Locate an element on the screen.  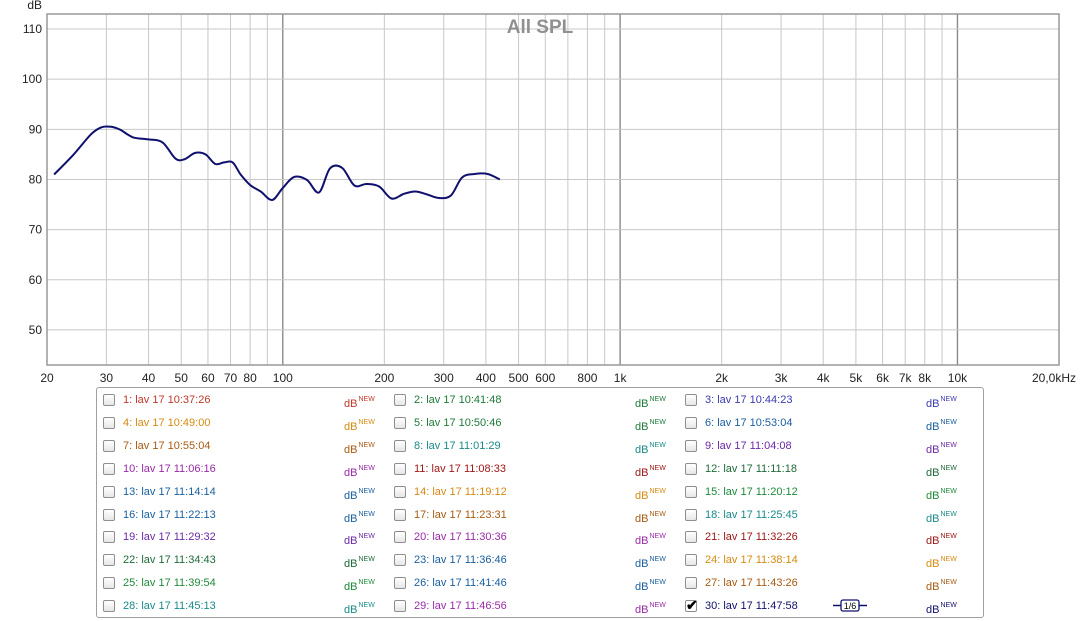
measurement-label: 21: lav 17 11:32:26 is located at coordinates (751, 537).